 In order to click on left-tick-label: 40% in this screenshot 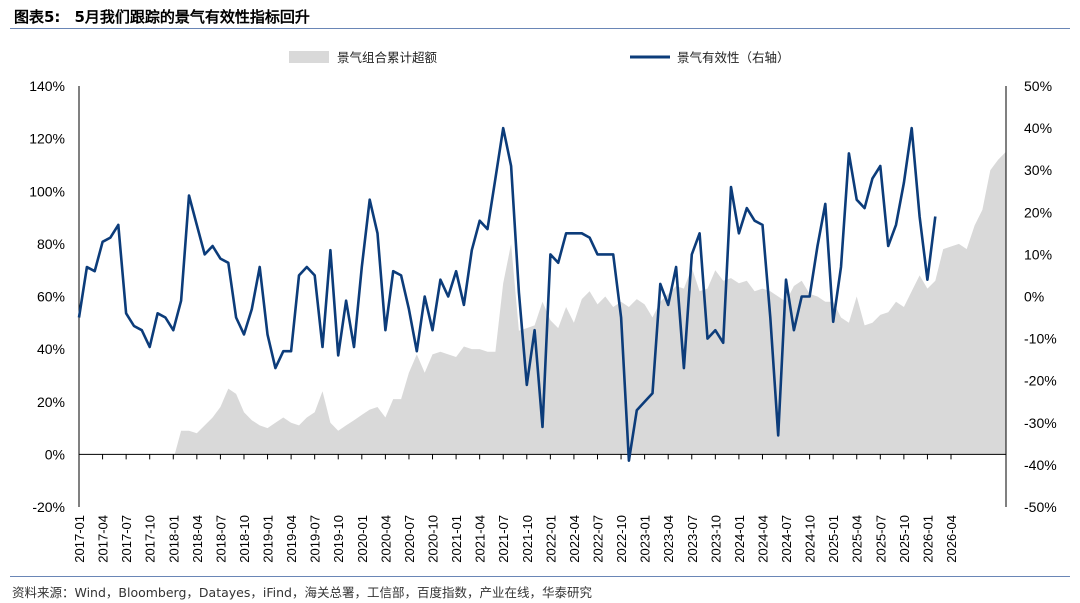, I will do `click(51, 349)`.